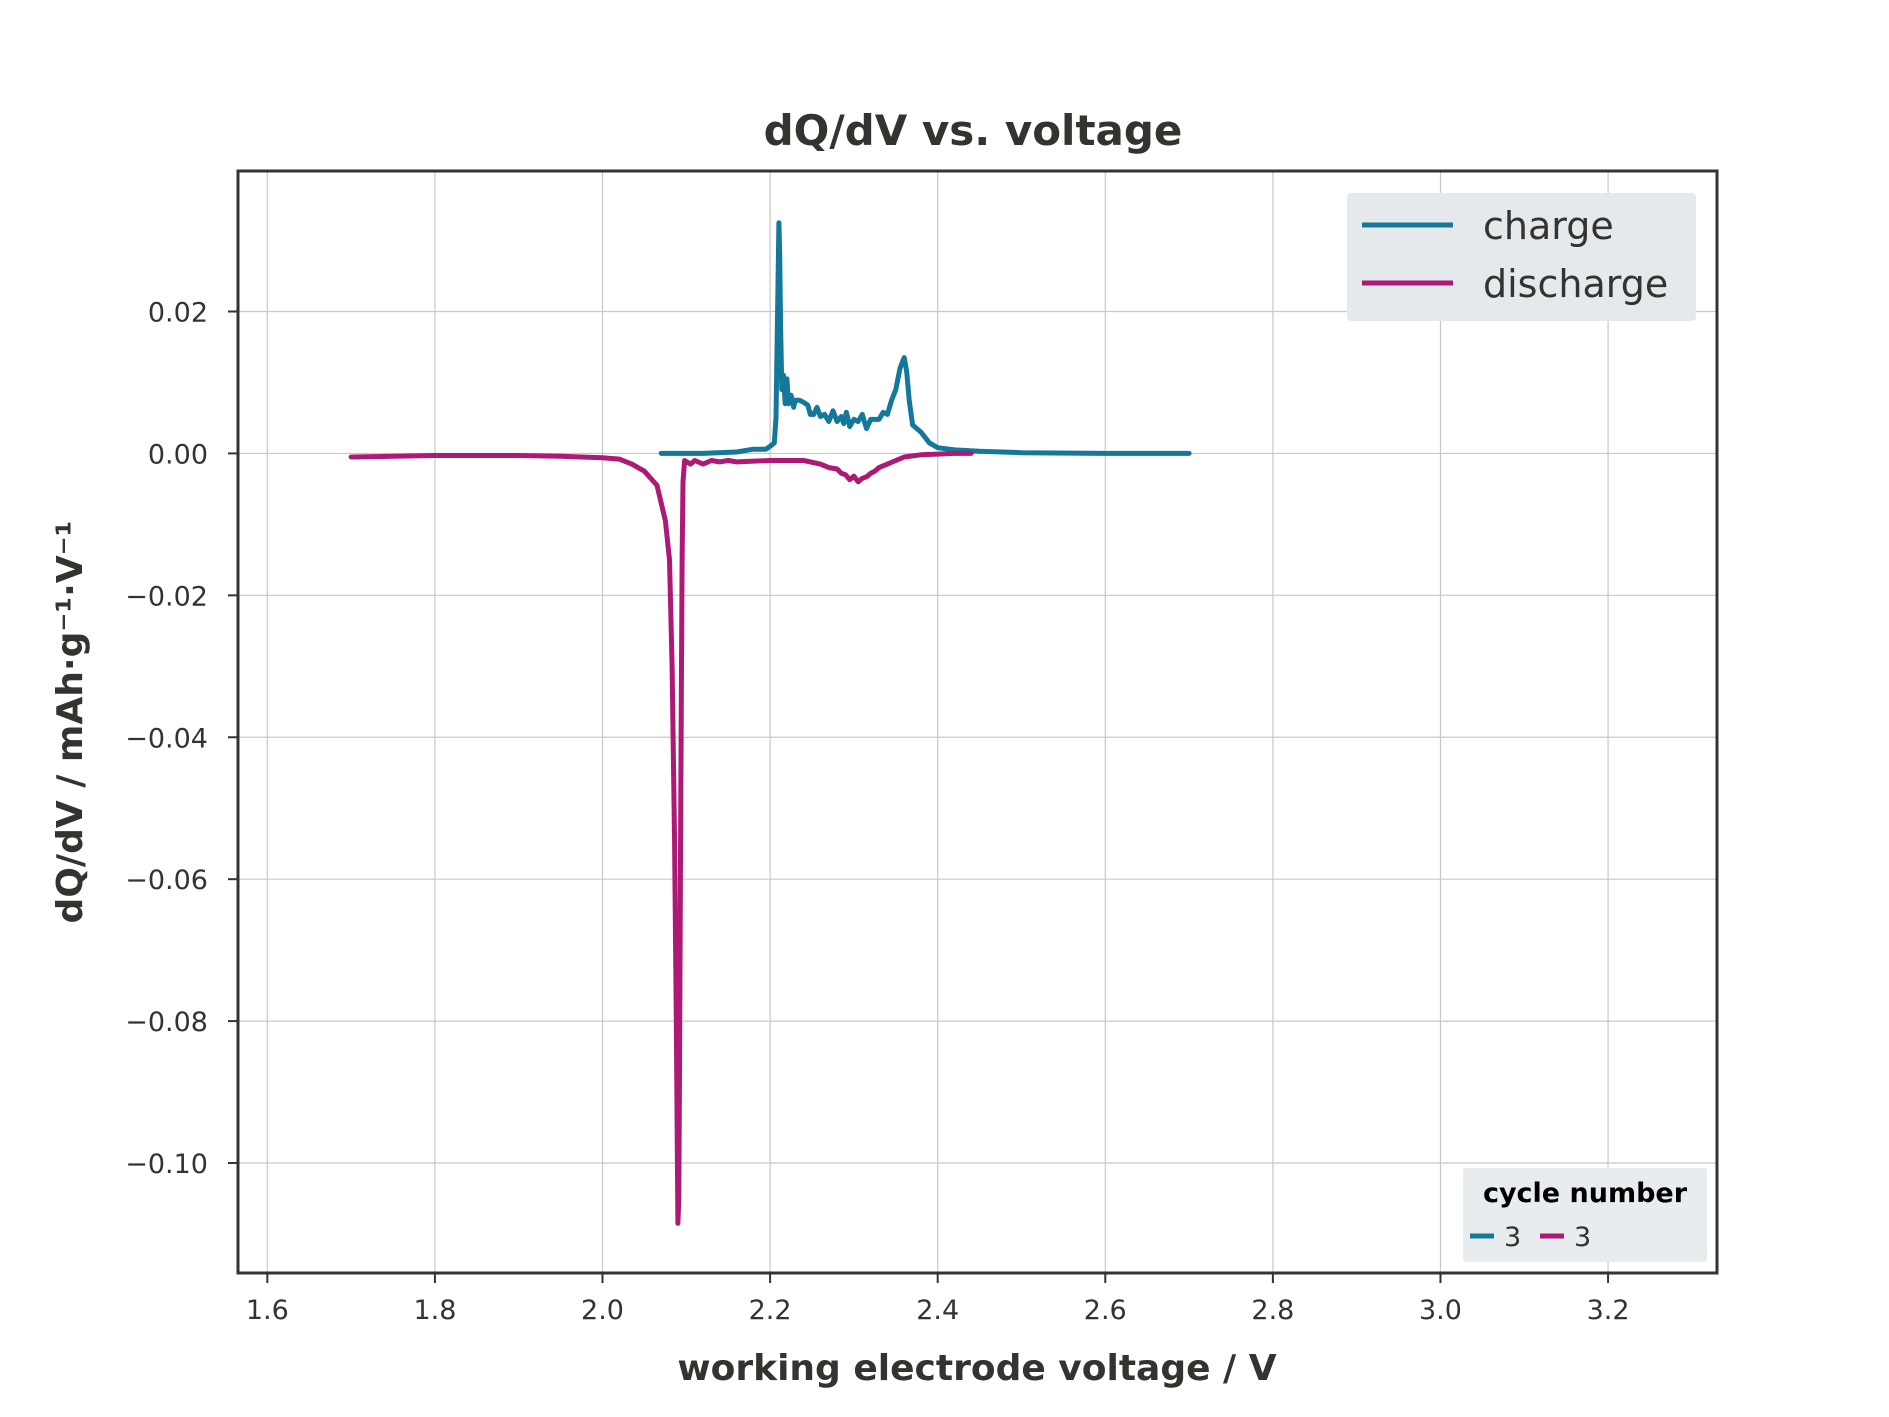  Describe the element at coordinates (1582, 1237) in the screenshot. I see `cycle-legend-label-discharge: 3` at that location.